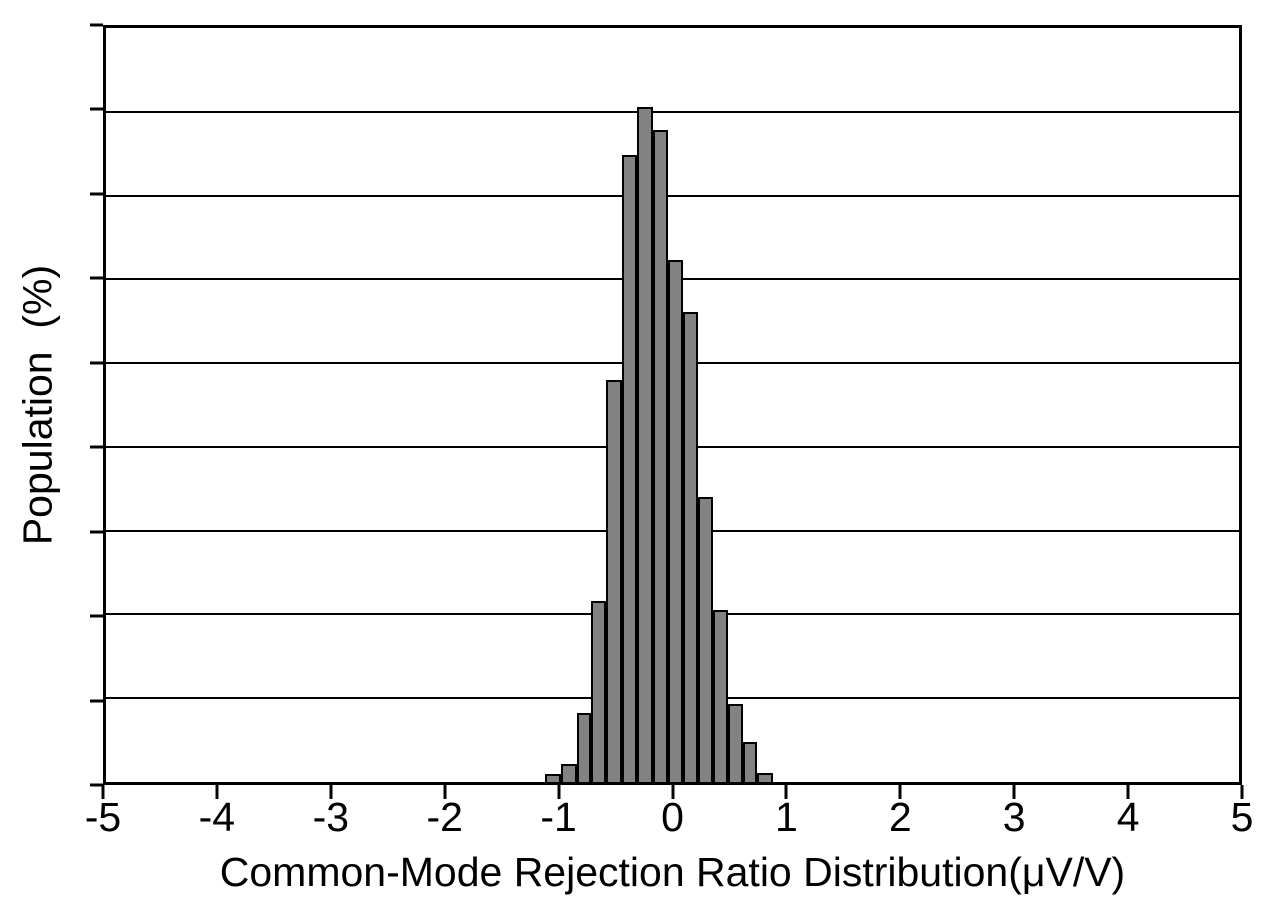 The image size is (1280, 922). I want to click on x-tick-label: 0, so click(672, 817).